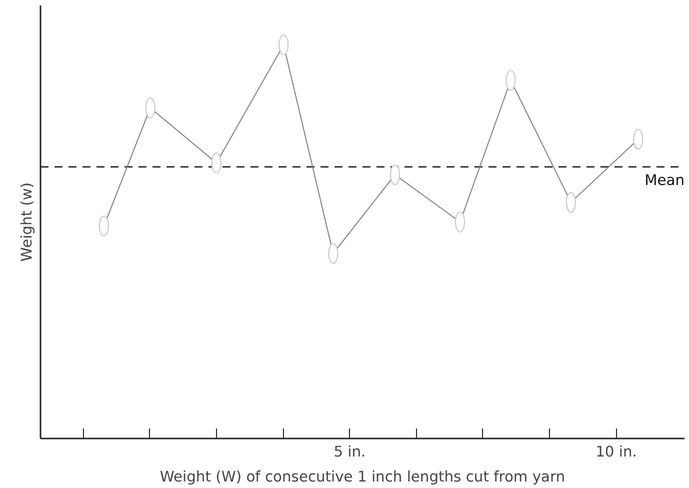 The image size is (689, 488). What do you see at coordinates (363, 477) in the screenshot?
I see `x-axis-title: Weight (W) of consecutive 1 inch lengths cut from yarn` at bounding box center [363, 477].